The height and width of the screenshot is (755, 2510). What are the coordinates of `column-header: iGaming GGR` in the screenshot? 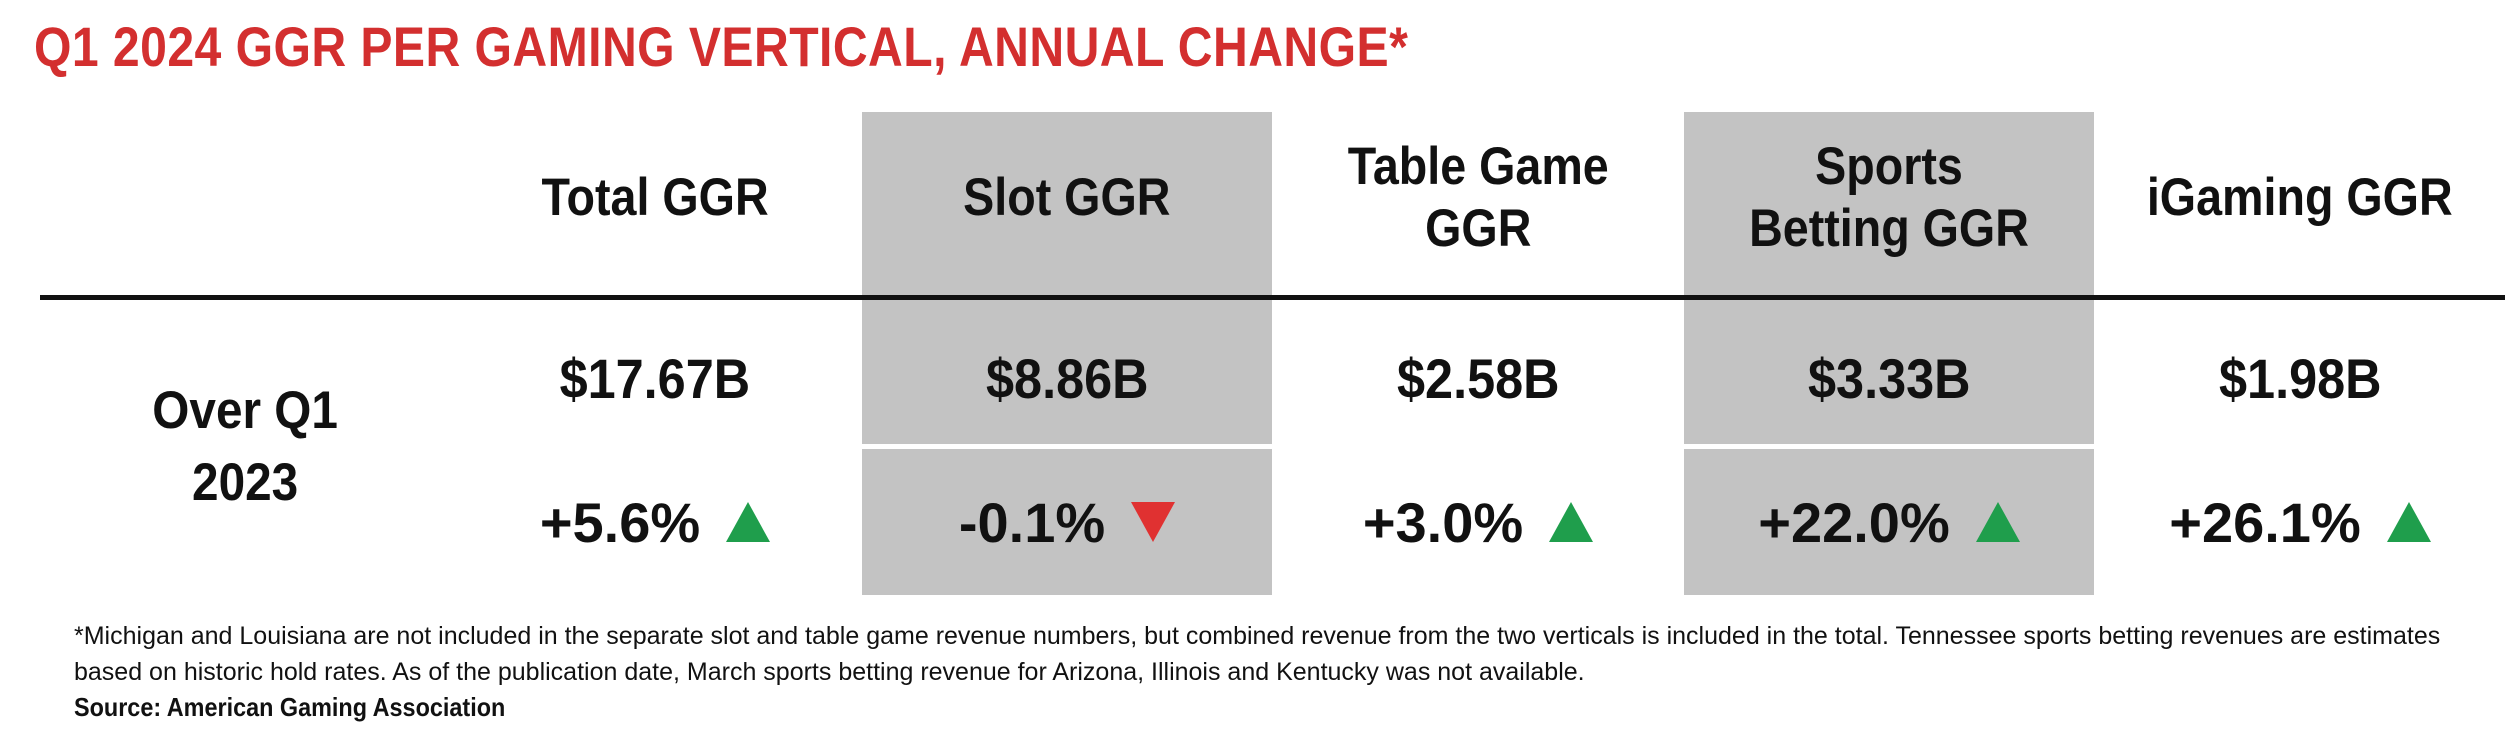 It's located at (2300, 197).